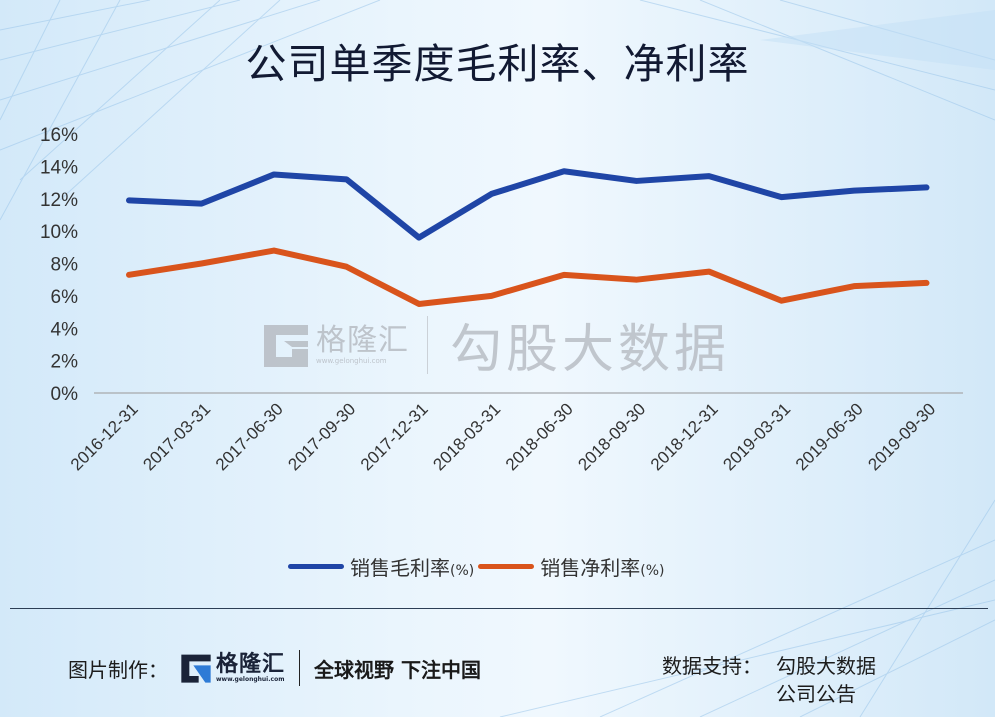 The width and height of the screenshot is (995, 717). What do you see at coordinates (65, 297) in the screenshot?
I see `y-tick-label: 6%` at bounding box center [65, 297].